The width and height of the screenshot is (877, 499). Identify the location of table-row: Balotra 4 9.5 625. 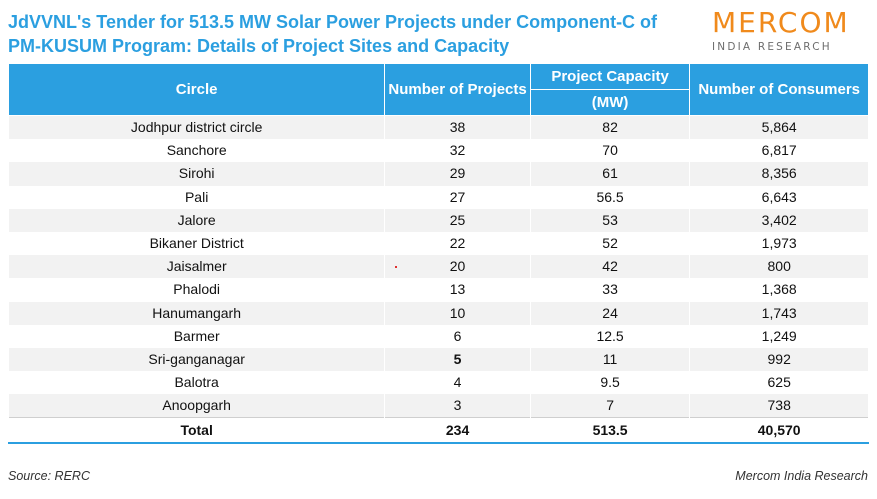
(438, 383).